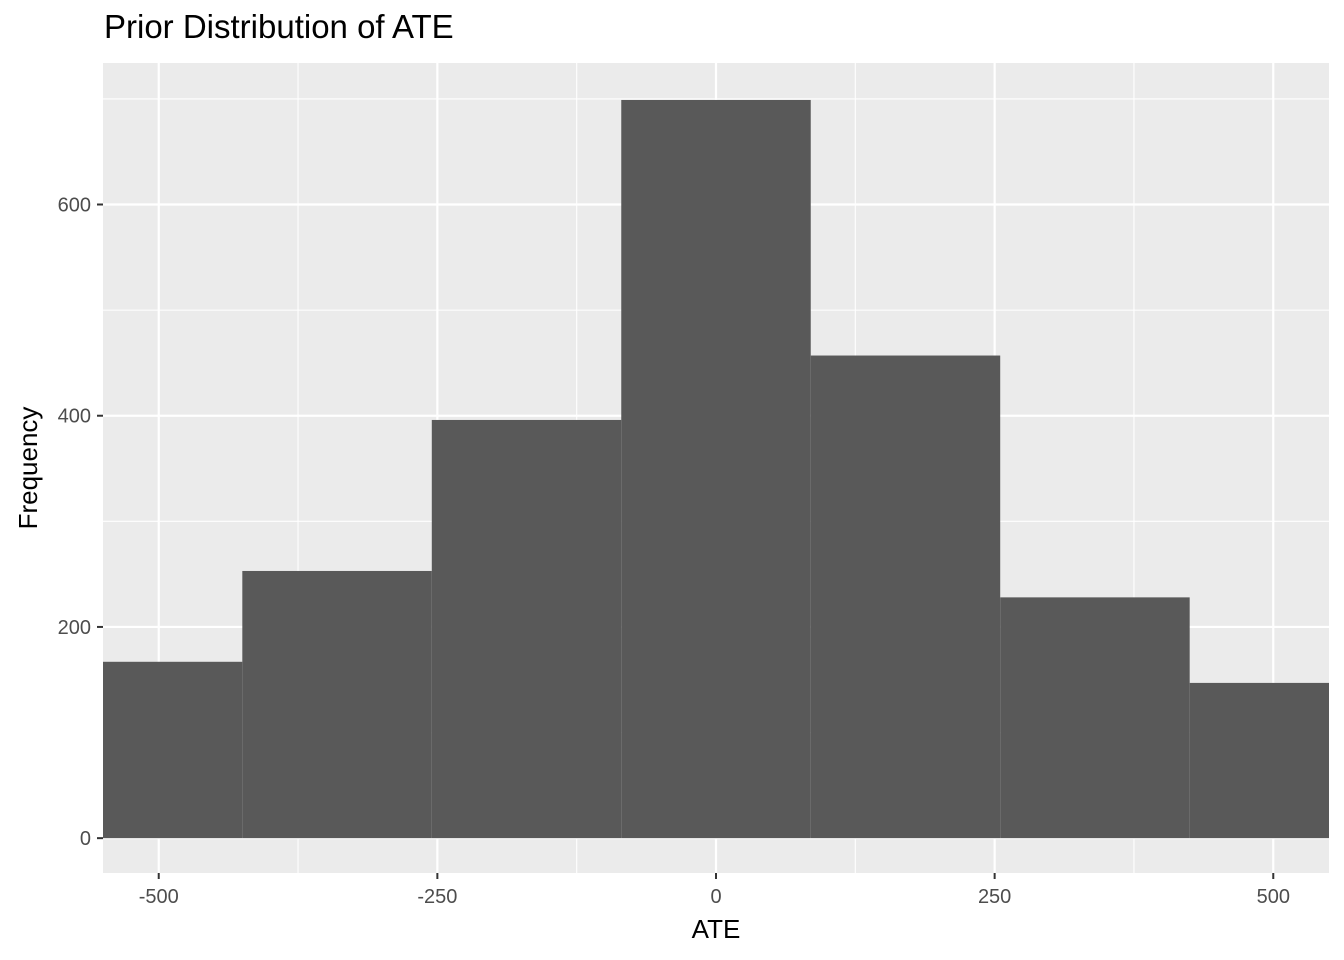 The image size is (1344, 960). What do you see at coordinates (994, 897) in the screenshot?
I see `x-tick-label: 250` at bounding box center [994, 897].